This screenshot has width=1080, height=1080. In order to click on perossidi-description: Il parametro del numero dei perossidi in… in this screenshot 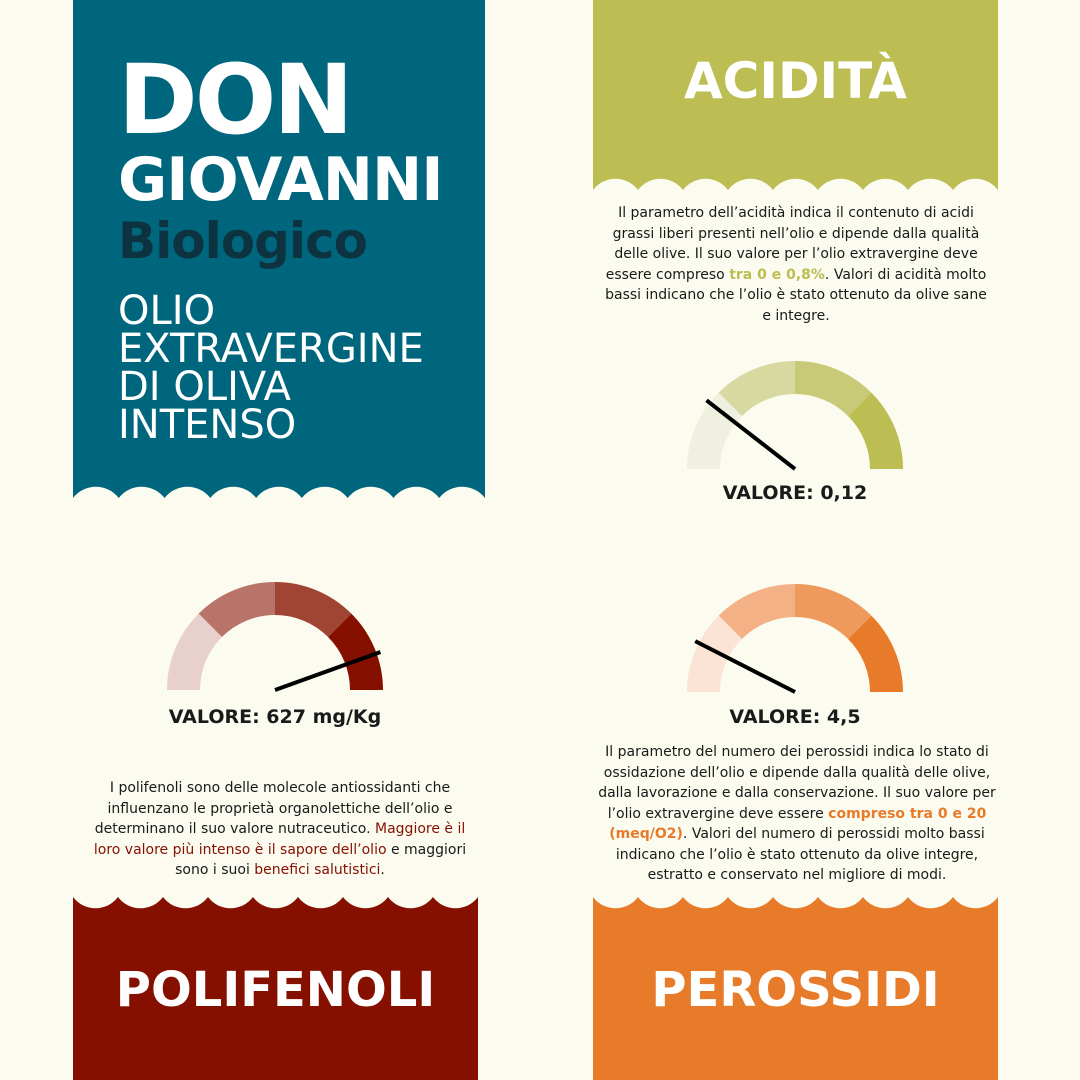, I will do `click(797, 814)`.